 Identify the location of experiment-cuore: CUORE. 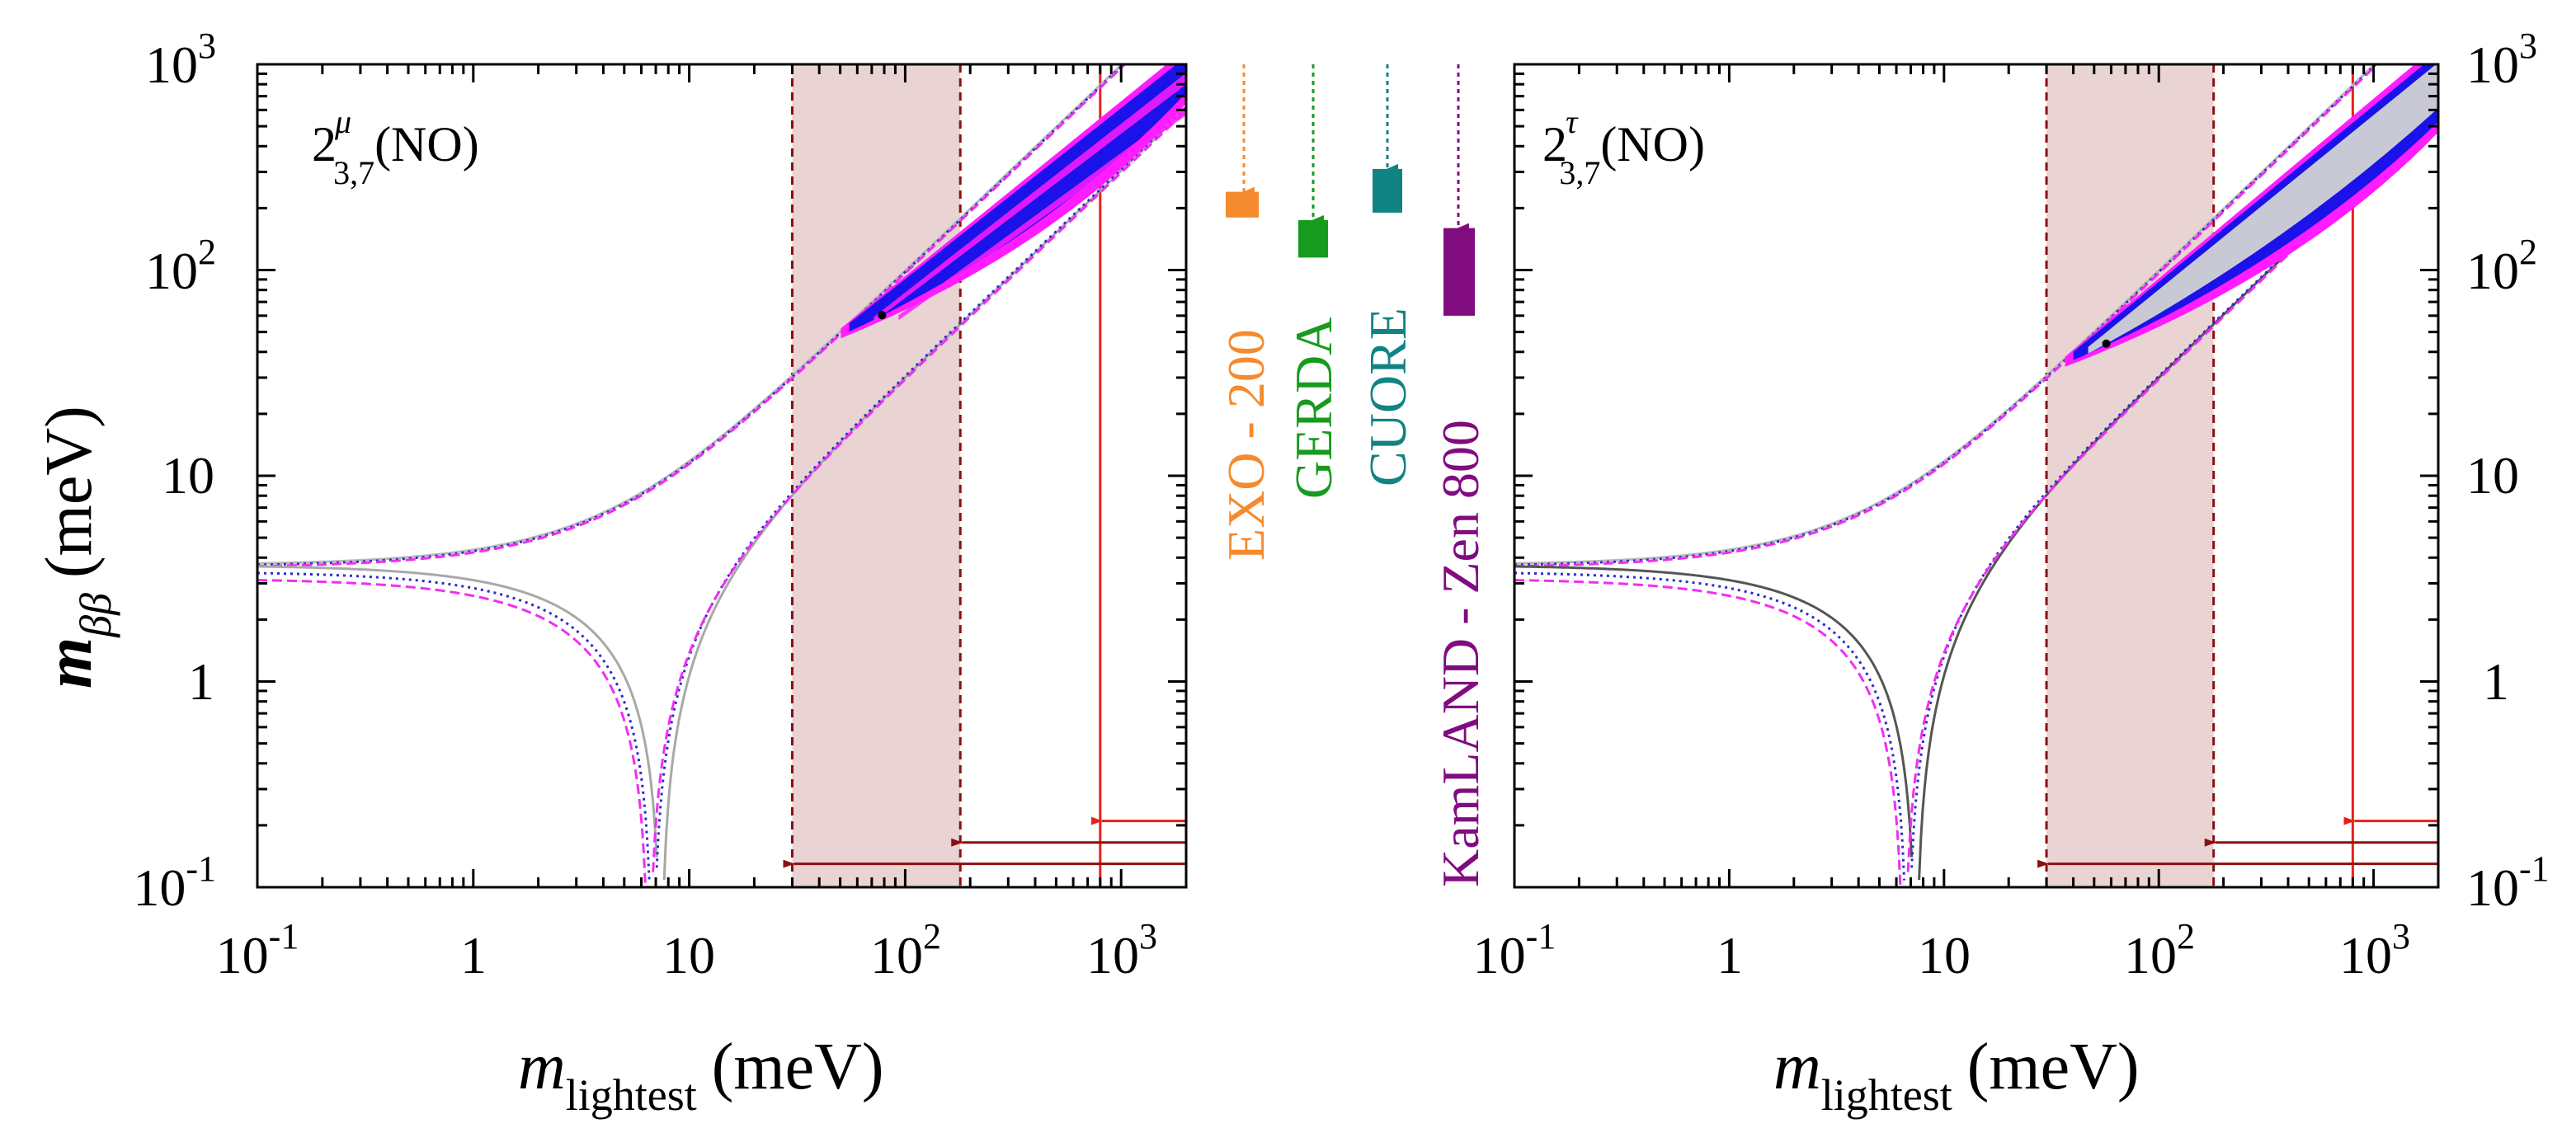
(1388, 275).